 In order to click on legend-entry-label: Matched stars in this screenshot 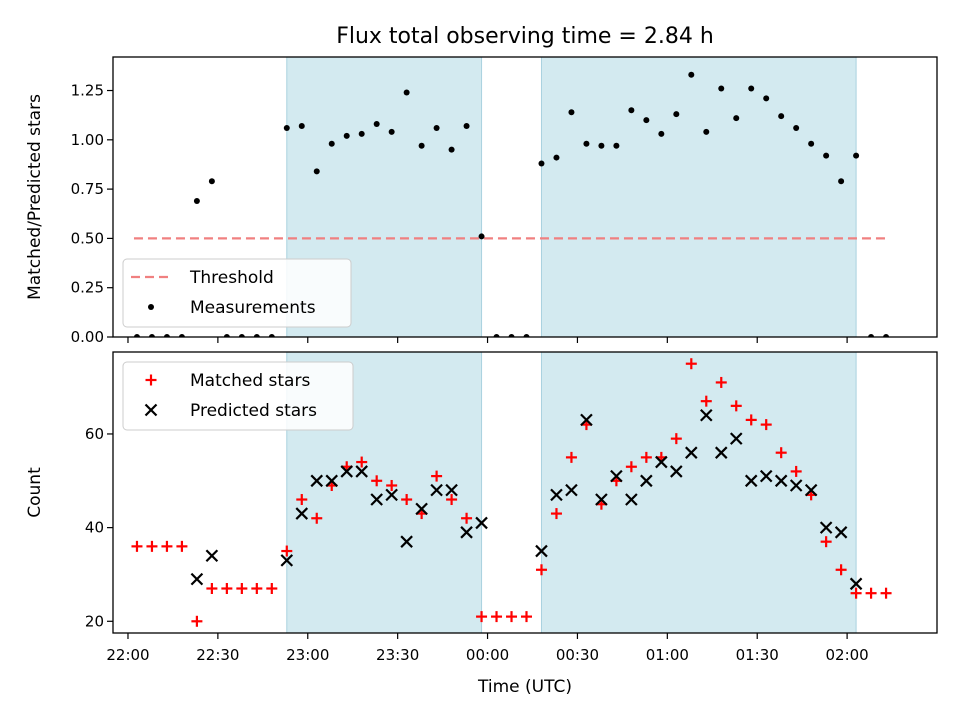, I will do `click(250, 381)`.